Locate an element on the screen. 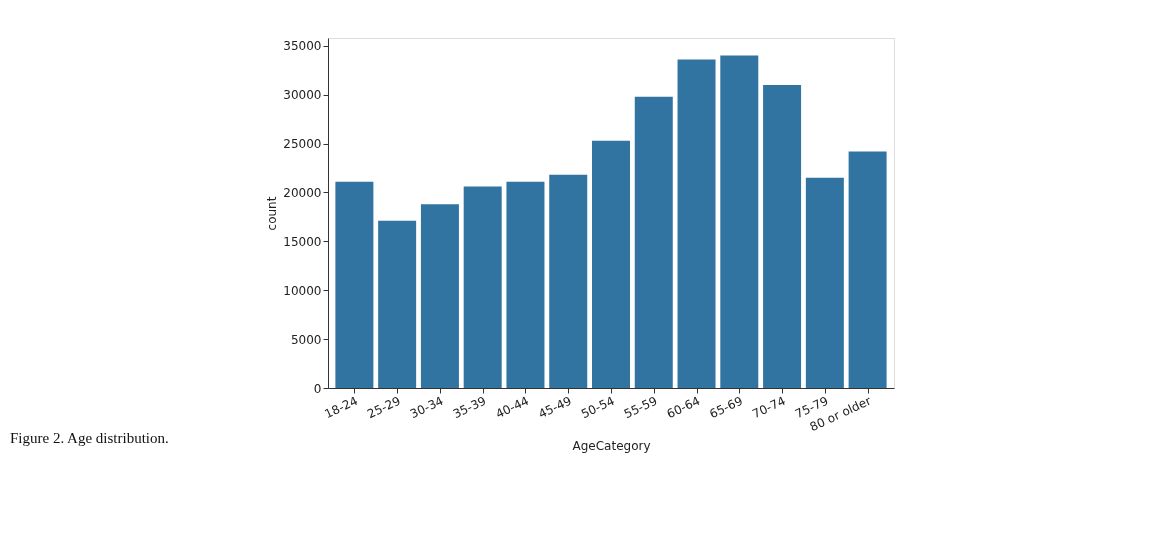 Image resolution: width=1170 pixels, height=542 pixels. y-tick-label: 20000 is located at coordinates (302, 192).